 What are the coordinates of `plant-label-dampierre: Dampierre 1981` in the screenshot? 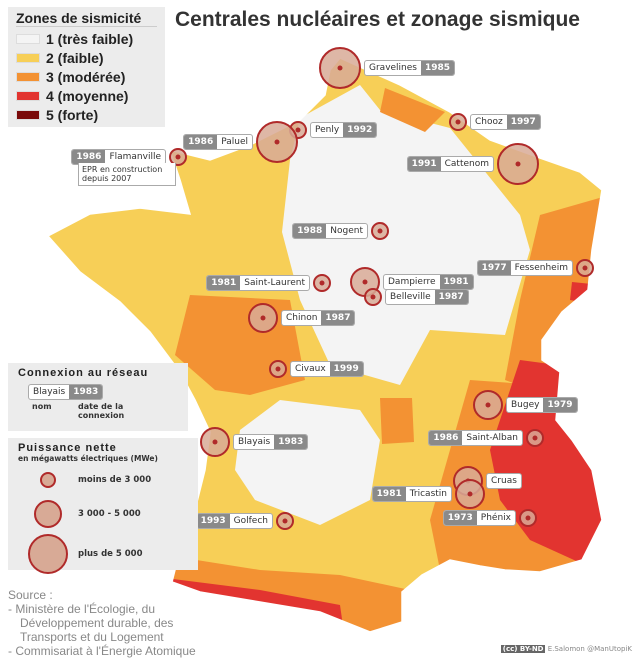 It's located at (428, 282).